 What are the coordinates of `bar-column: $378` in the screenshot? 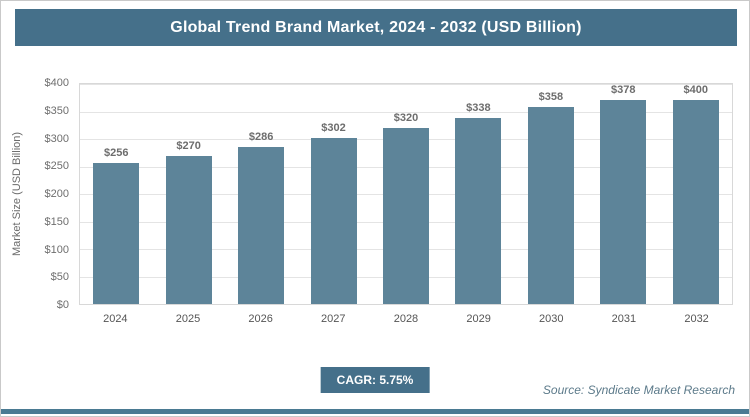 It's located at (623, 194).